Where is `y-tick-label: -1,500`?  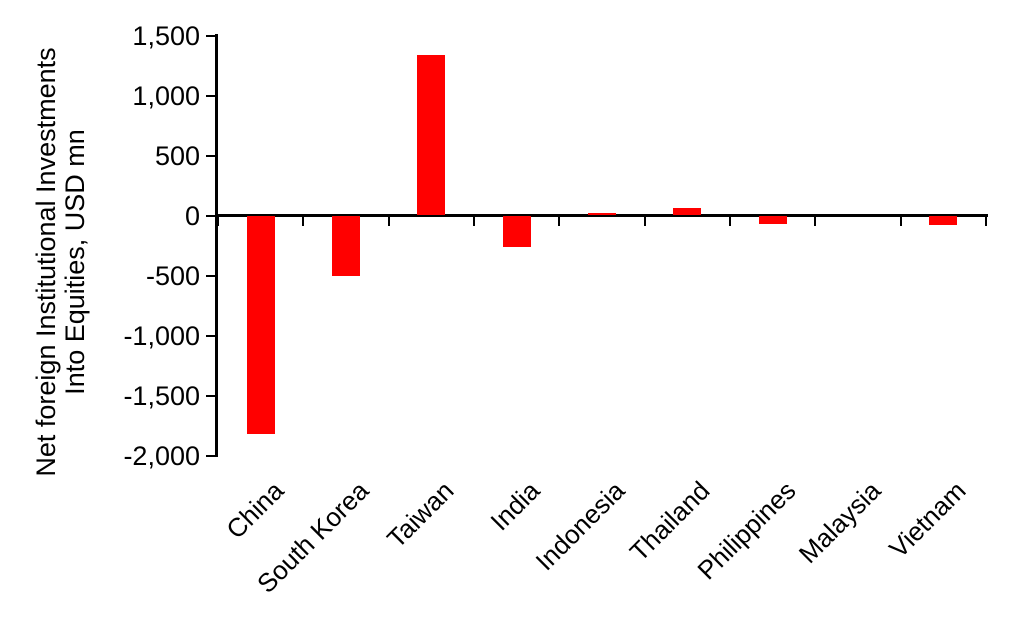
y-tick-label: -1,500 is located at coordinates (161, 395).